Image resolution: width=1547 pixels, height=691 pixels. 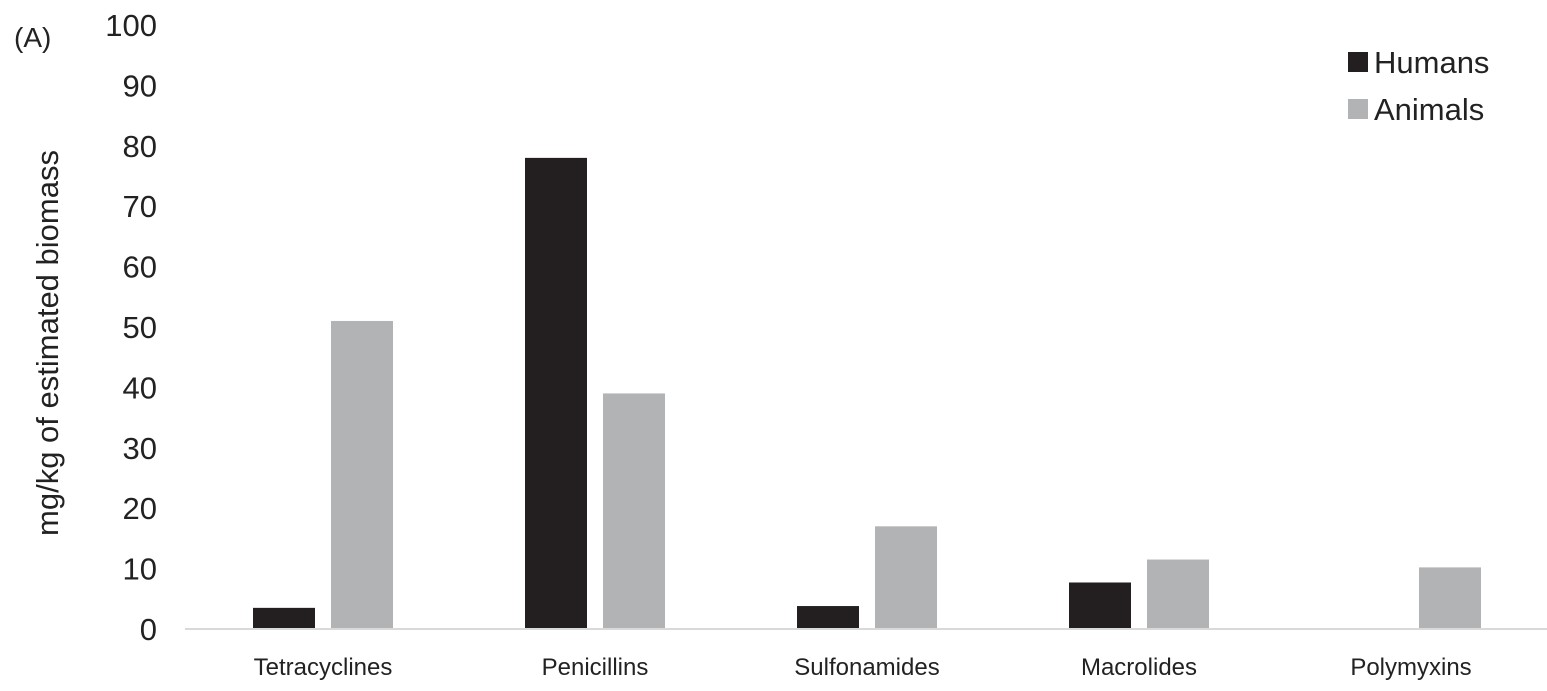 What do you see at coordinates (1429, 109) in the screenshot?
I see `legend-label-animals: Animals` at bounding box center [1429, 109].